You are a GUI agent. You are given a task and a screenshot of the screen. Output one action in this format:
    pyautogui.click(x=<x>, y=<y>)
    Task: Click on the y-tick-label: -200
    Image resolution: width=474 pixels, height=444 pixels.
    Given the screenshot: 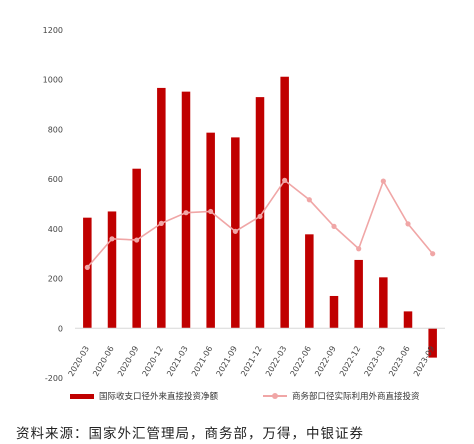 What is the action you would take?
    pyautogui.click(x=54, y=378)
    